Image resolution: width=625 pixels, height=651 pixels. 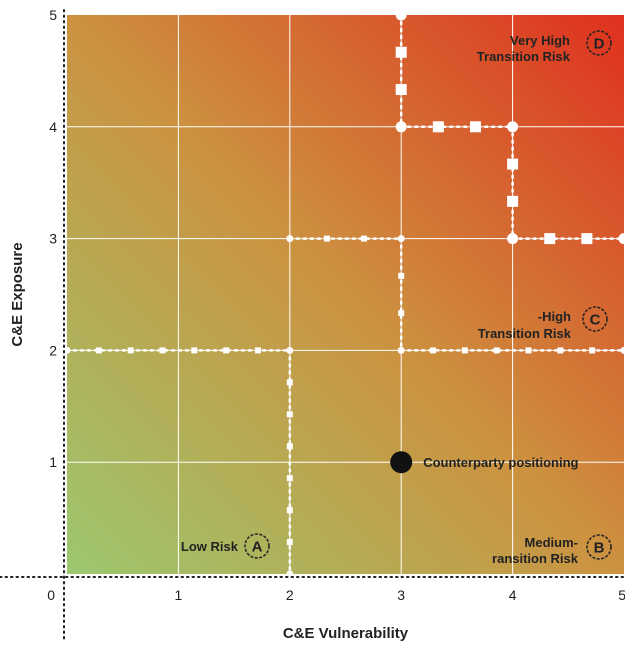 What do you see at coordinates (535, 558) in the screenshot?
I see `zone-label-line: ransition Risk` at bounding box center [535, 558].